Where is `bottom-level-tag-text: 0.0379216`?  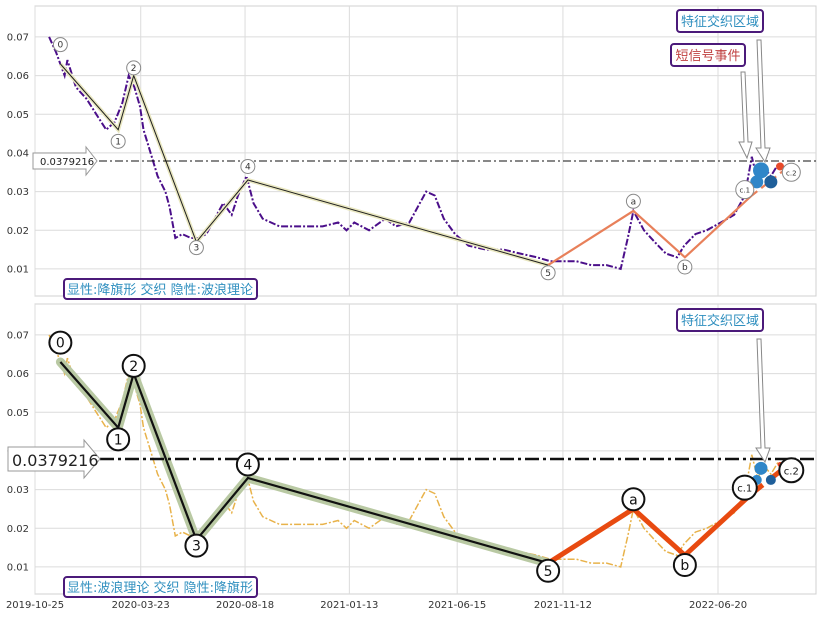
bottom-level-tag-text: 0.0379216 is located at coordinates (55, 460).